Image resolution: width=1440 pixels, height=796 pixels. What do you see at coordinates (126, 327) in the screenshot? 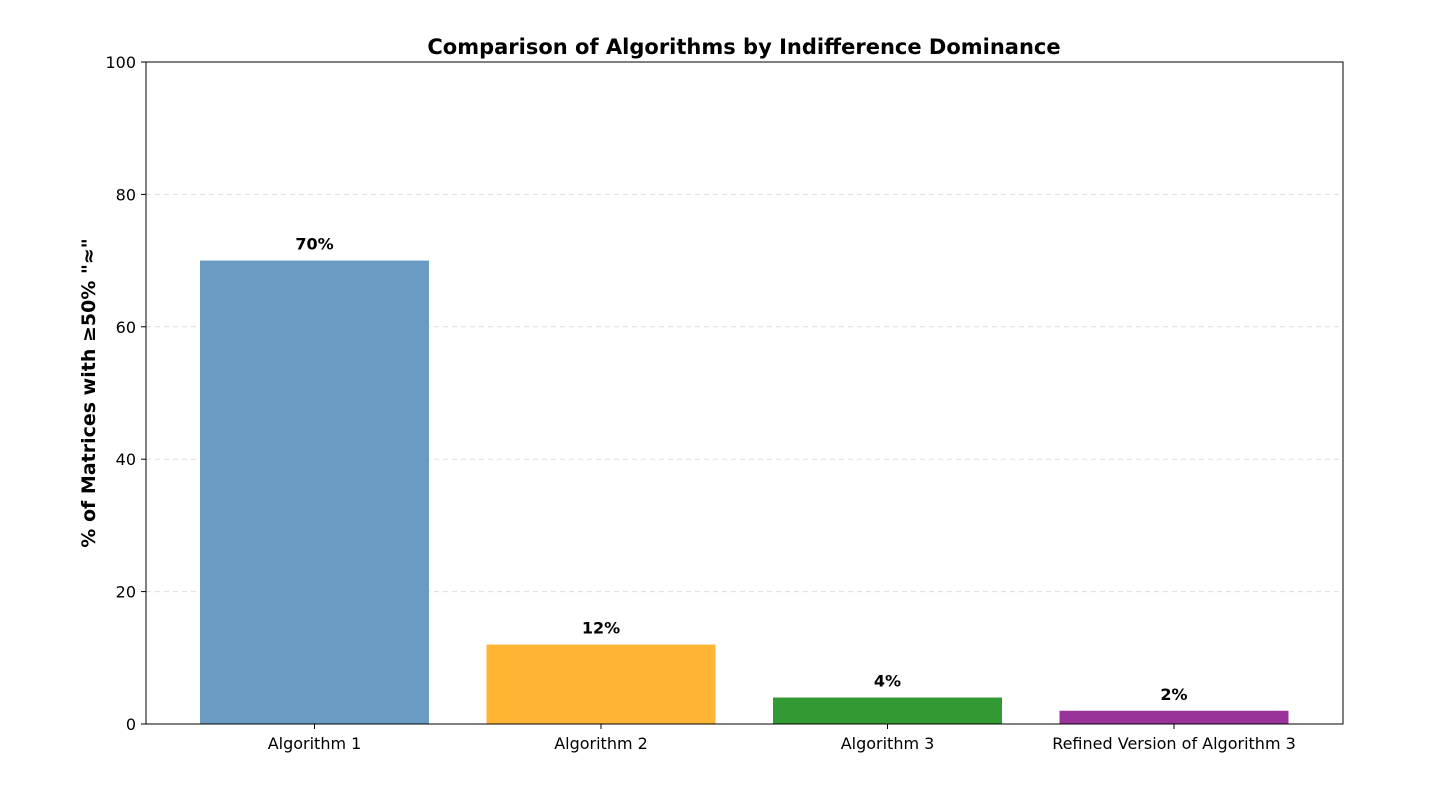
I see `y-tick-label: 60` at bounding box center [126, 327].